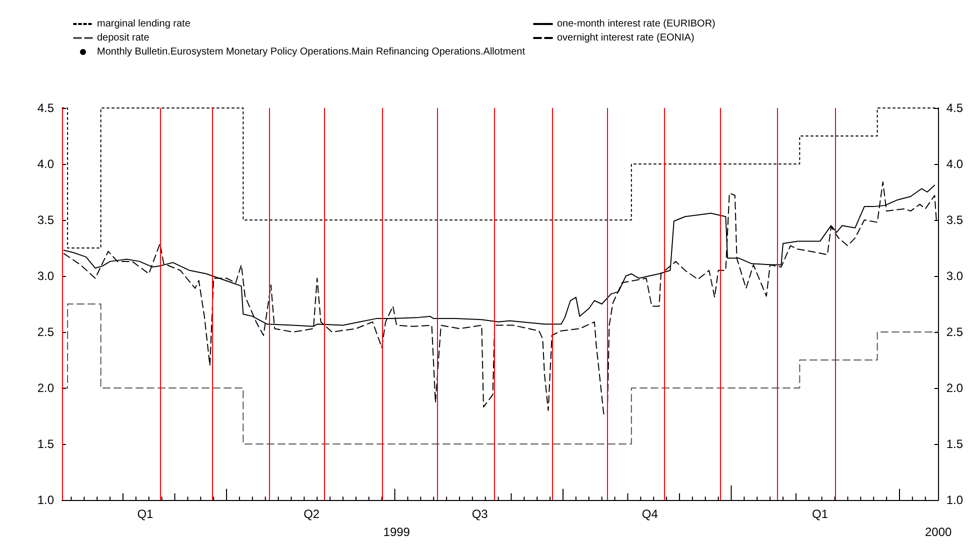  Describe the element at coordinates (955, 388) in the screenshot. I see `y2-tick-label: 2.0` at that location.